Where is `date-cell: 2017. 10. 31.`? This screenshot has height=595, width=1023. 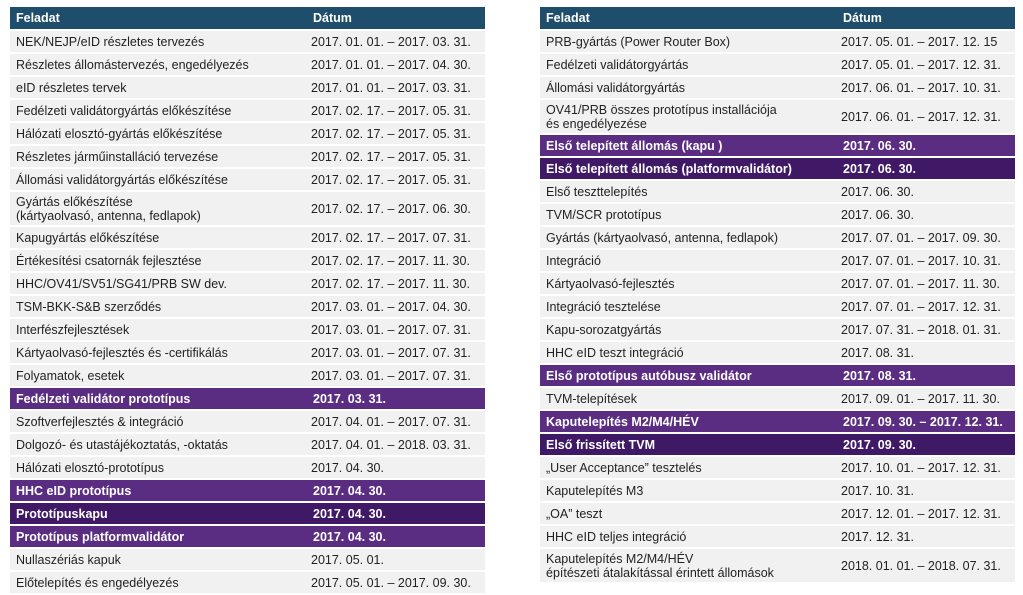
date-cell: 2017. 10. 31. is located at coordinates (926, 491).